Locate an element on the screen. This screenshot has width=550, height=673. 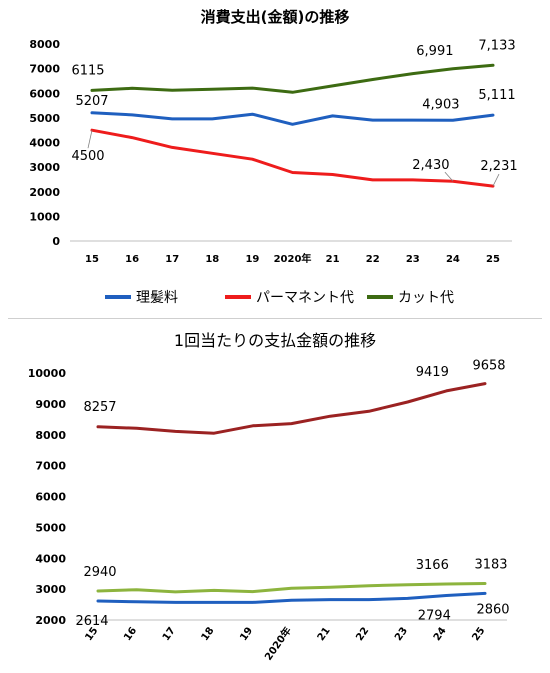
chart-title: 1回当たりの支払金額の推移 is located at coordinates (275, 340).